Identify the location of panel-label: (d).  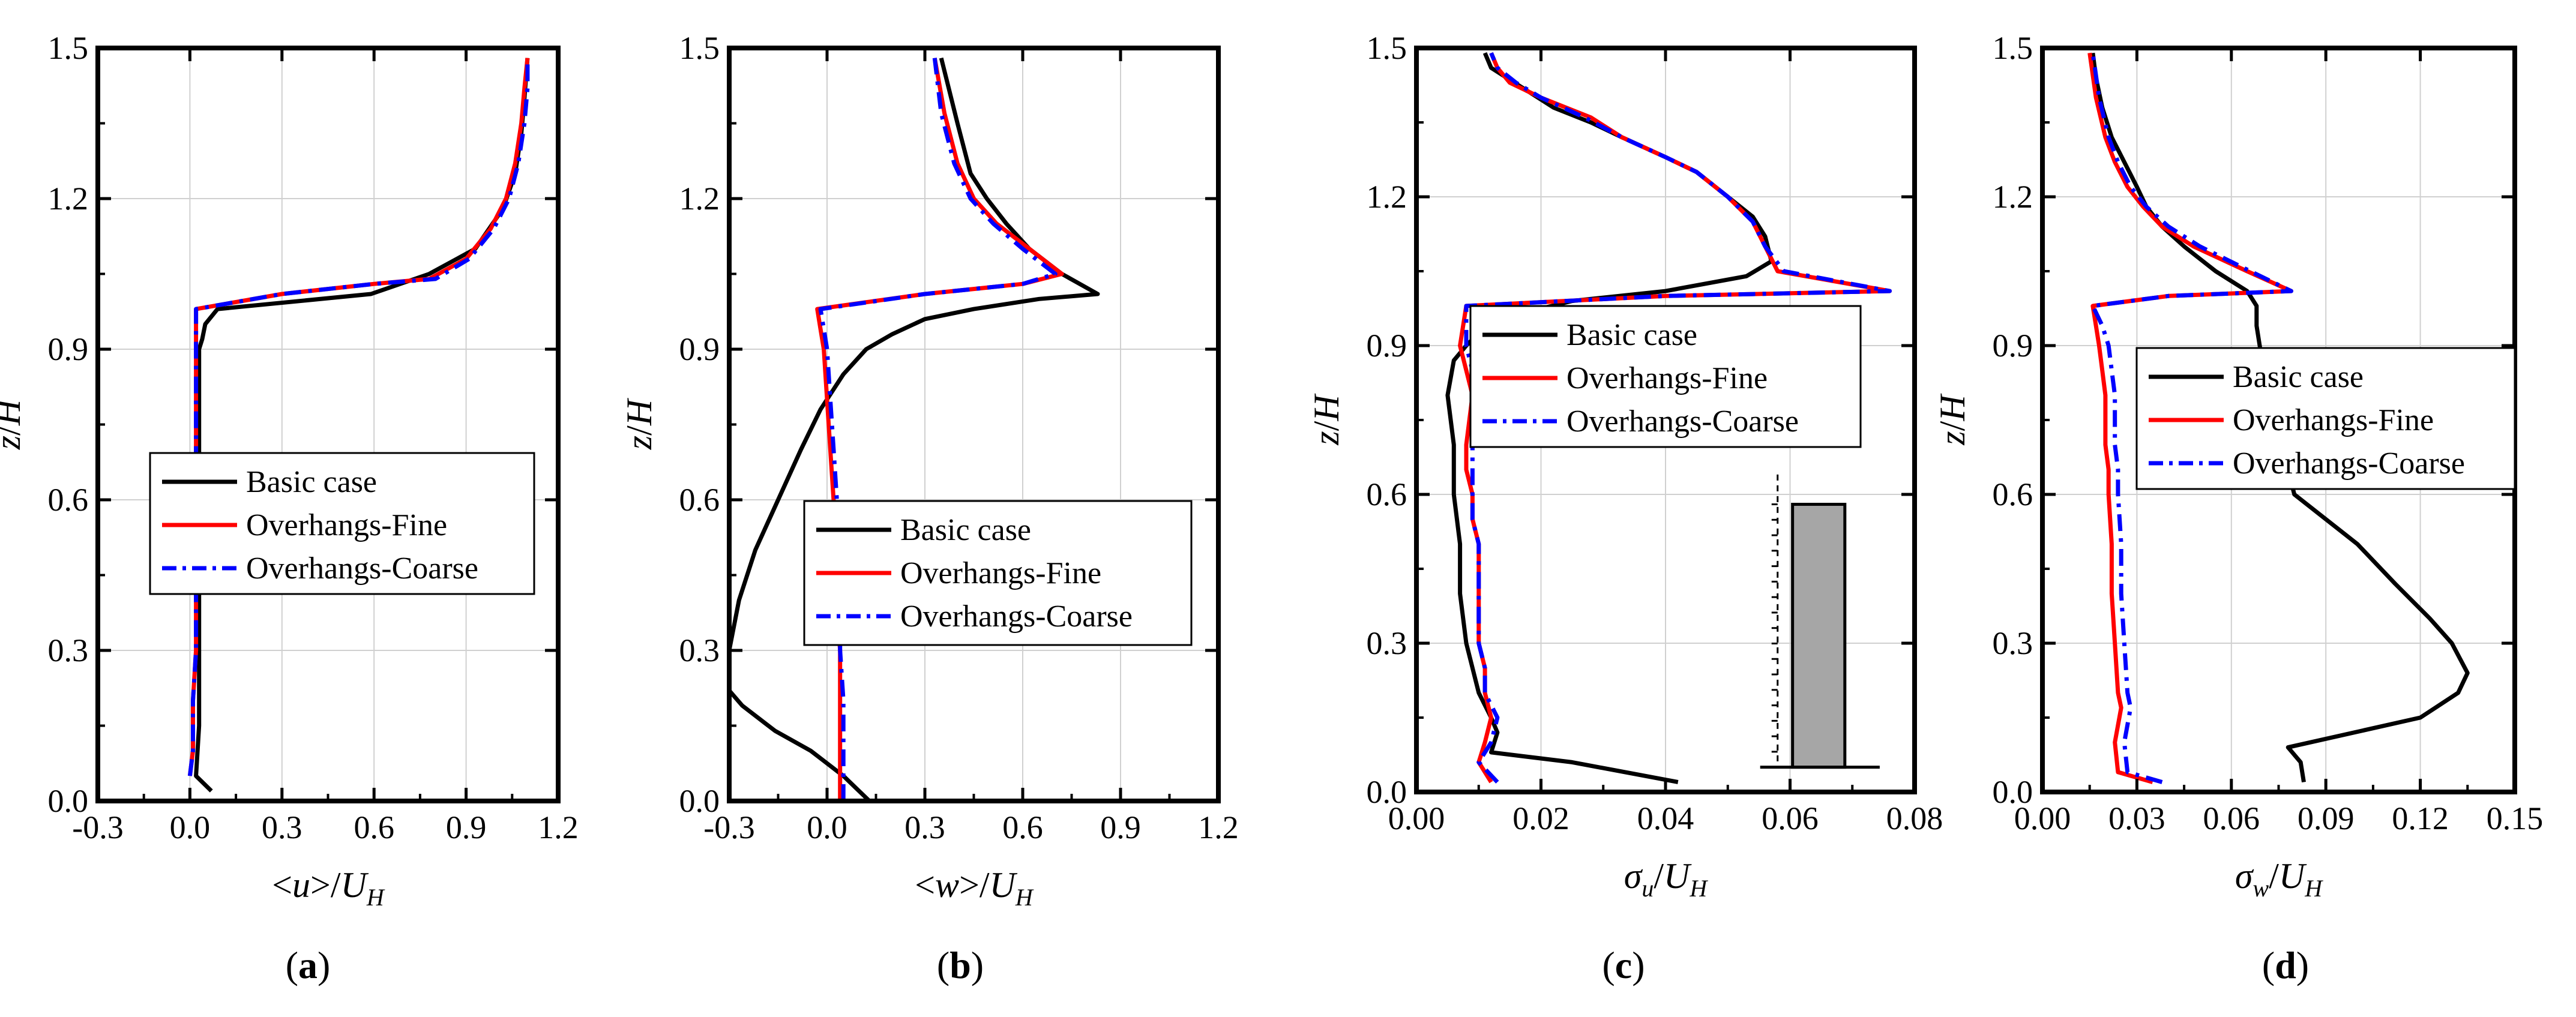
(2285, 965).